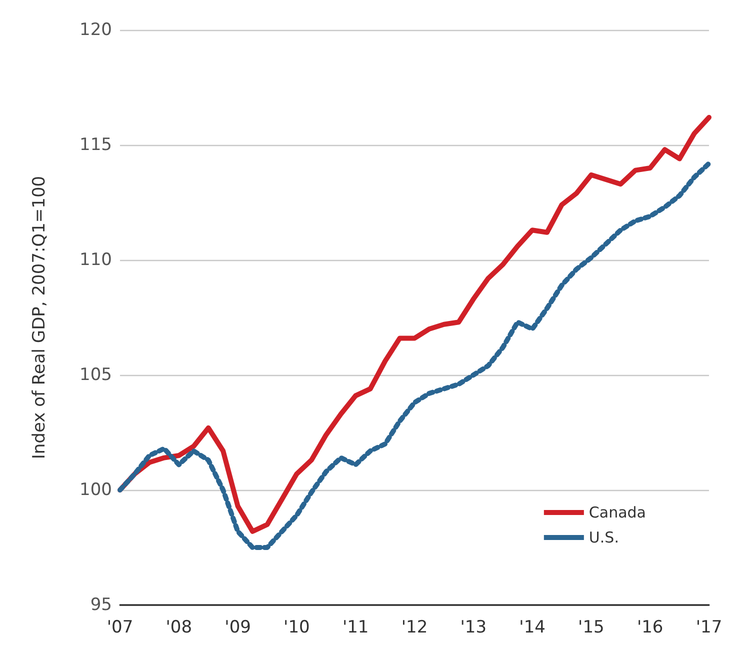  Describe the element at coordinates (297, 628) in the screenshot. I see `x-tick-label: '10` at that location.